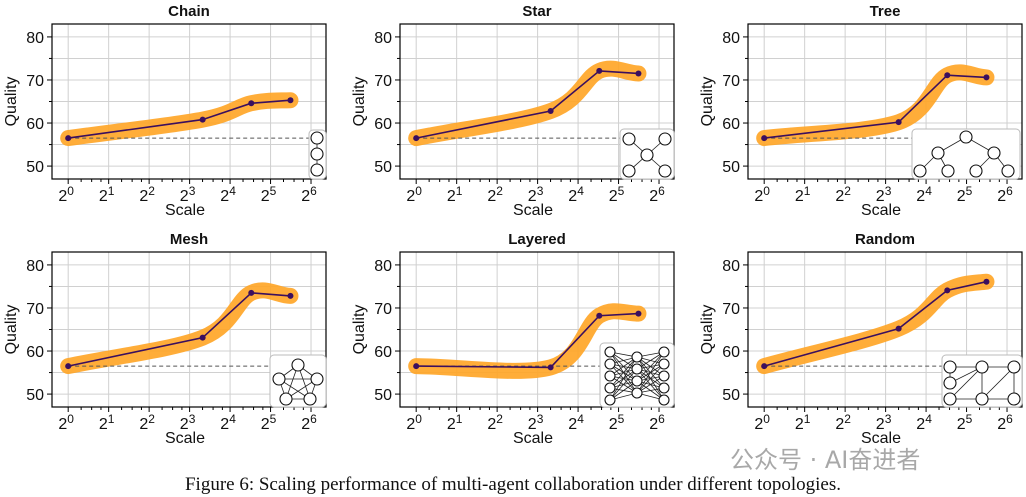  What do you see at coordinates (885, 11) in the screenshot?
I see `chart-title: Tree` at bounding box center [885, 11].